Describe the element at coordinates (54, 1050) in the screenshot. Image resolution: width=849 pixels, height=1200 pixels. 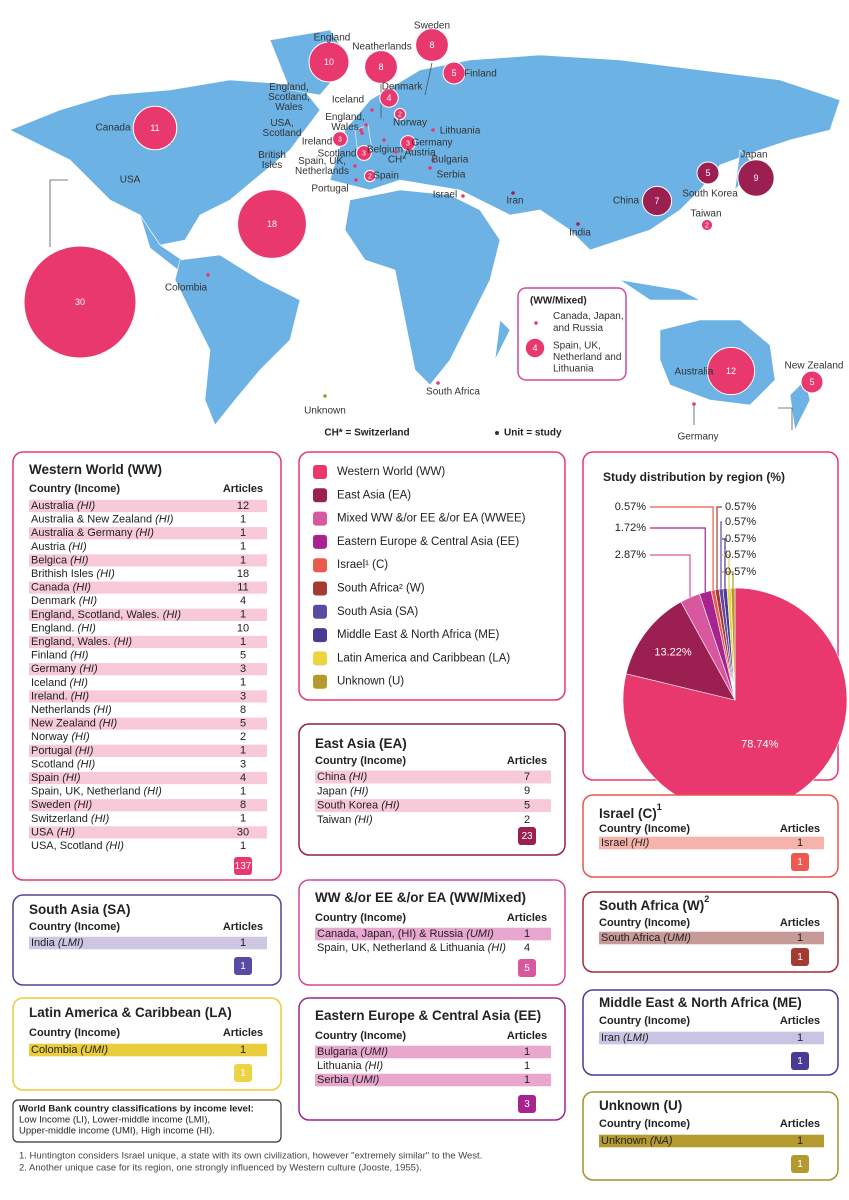
I see `country-name: Colombia` at that location.